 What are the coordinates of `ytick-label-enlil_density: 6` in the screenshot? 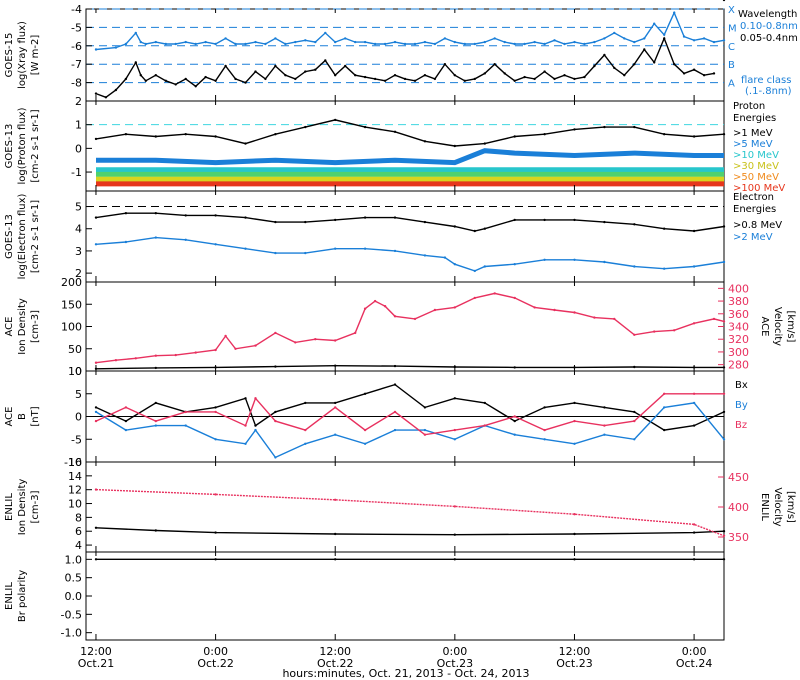 It's located at (78, 531).